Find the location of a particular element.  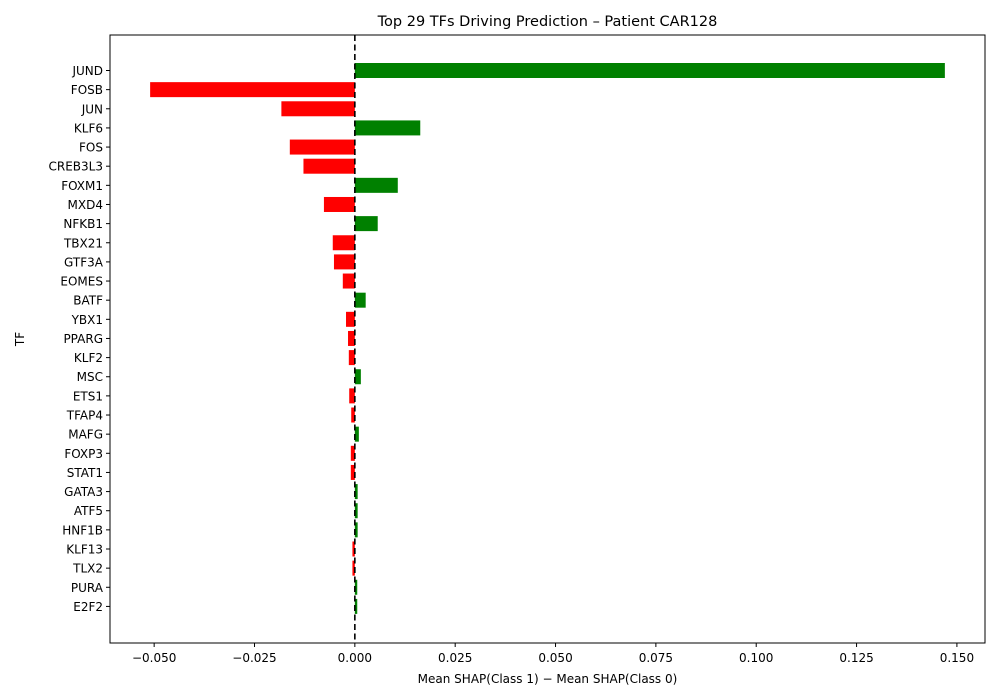

y-tick-label-batf: BATF is located at coordinates (88, 301).